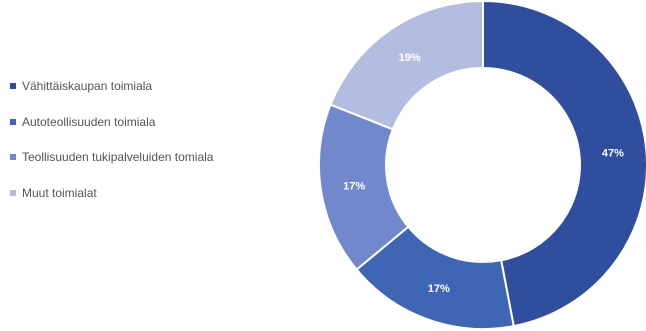 This screenshot has width=646, height=331. I want to click on legend-label: Vähittäiskaupan toimiala, so click(87, 86).